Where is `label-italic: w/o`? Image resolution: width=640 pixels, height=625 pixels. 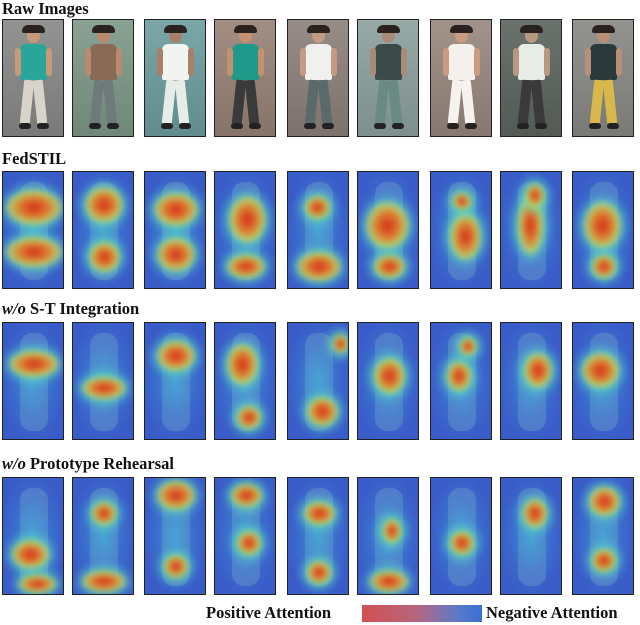 label-italic: w/o is located at coordinates (14, 308).